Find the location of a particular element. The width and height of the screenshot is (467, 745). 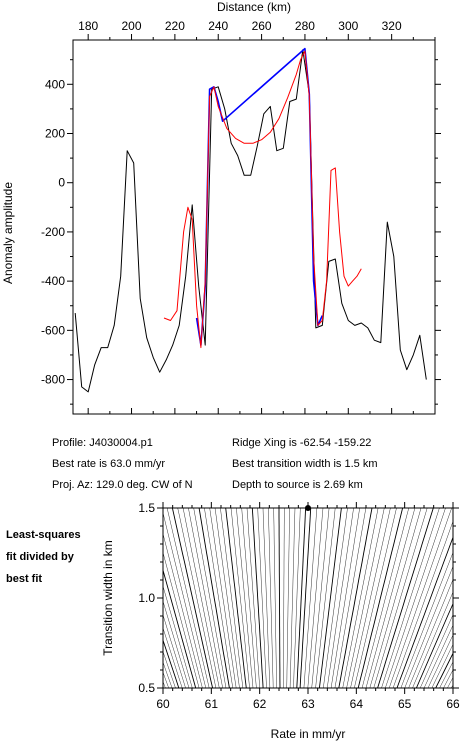

contour-y-tick-label: 0.5 is located at coordinates (146, 688).